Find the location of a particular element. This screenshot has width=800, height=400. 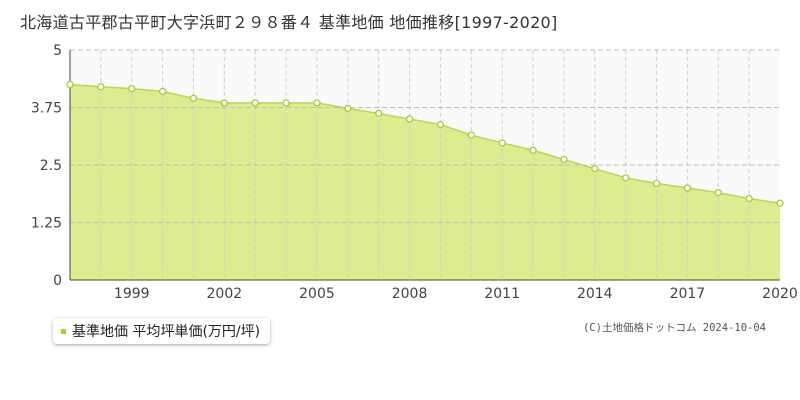

x-tick-label: 2002 is located at coordinates (225, 294).